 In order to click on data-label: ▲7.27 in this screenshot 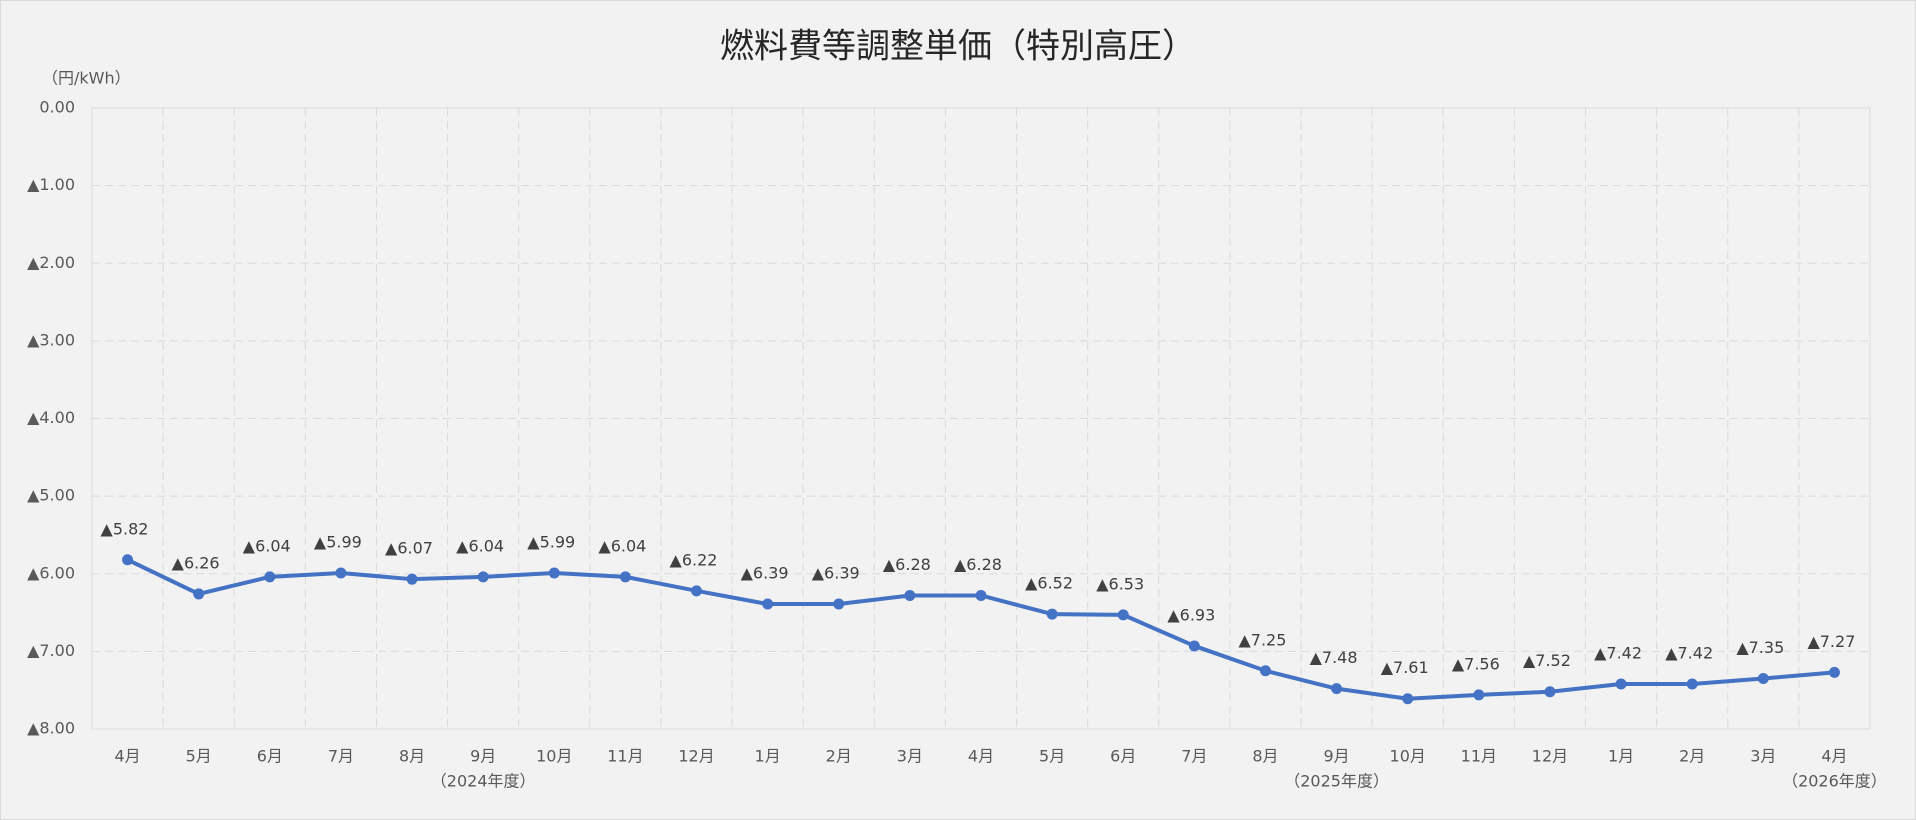, I will do `click(1831, 641)`.